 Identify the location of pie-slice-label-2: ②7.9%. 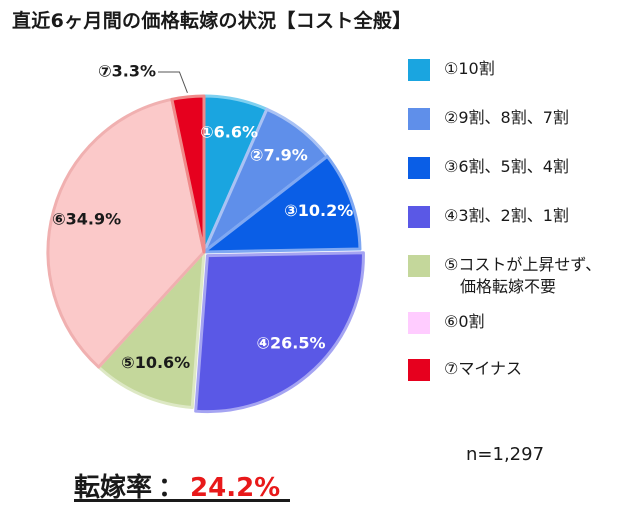
(279, 155).